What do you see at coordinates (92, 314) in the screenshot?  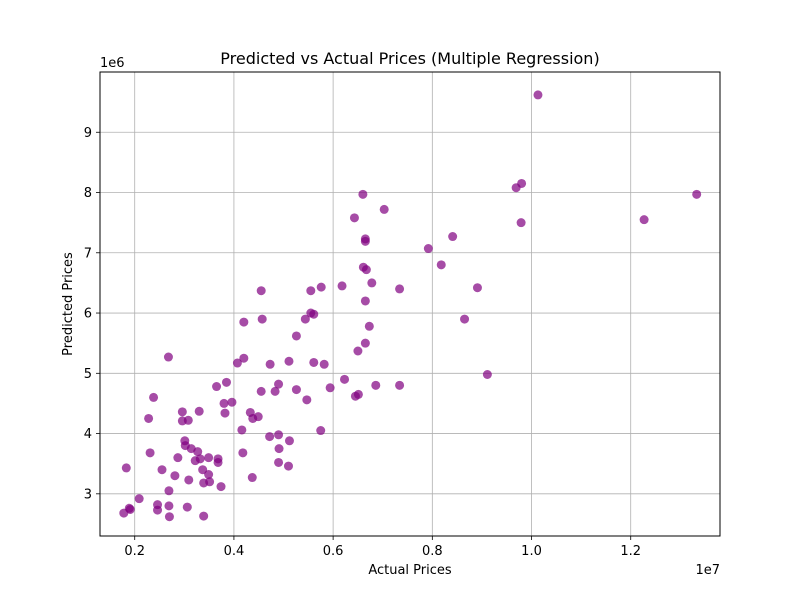 I see `y-axis-ticks: 3 4 5 6 7 8 9` at bounding box center [92, 314].